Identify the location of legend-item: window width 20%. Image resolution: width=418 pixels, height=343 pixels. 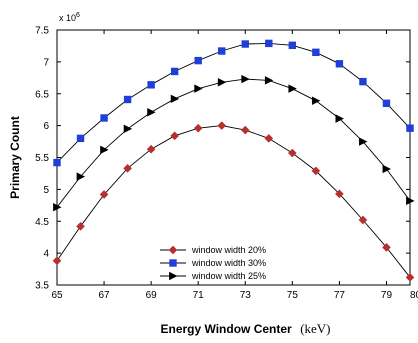
(213, 250).